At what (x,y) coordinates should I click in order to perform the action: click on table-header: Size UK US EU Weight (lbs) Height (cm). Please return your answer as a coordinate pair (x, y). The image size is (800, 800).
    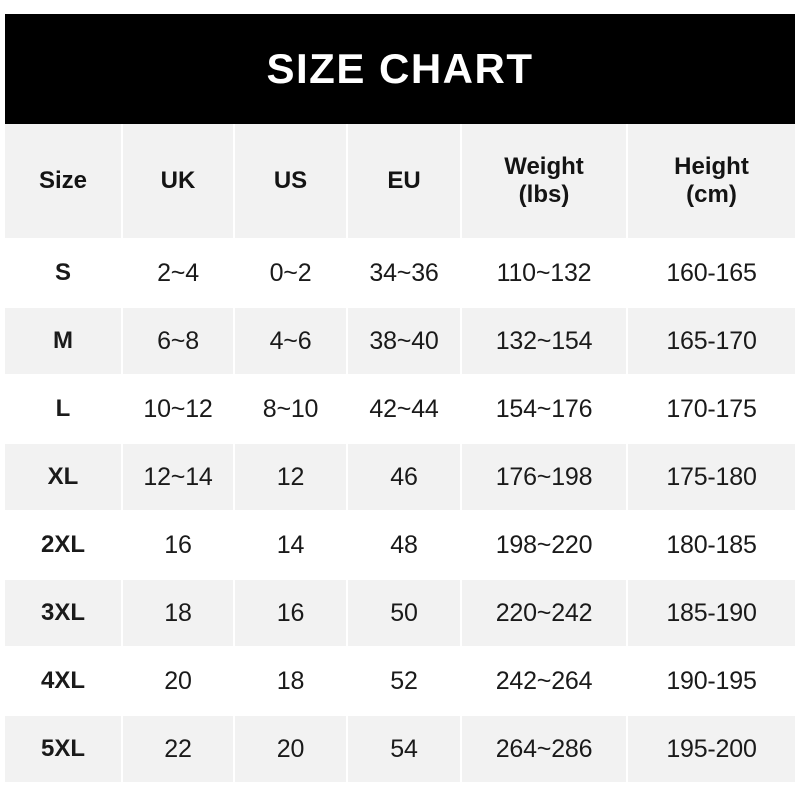
    Looking at the image, I should click on (400, 182).